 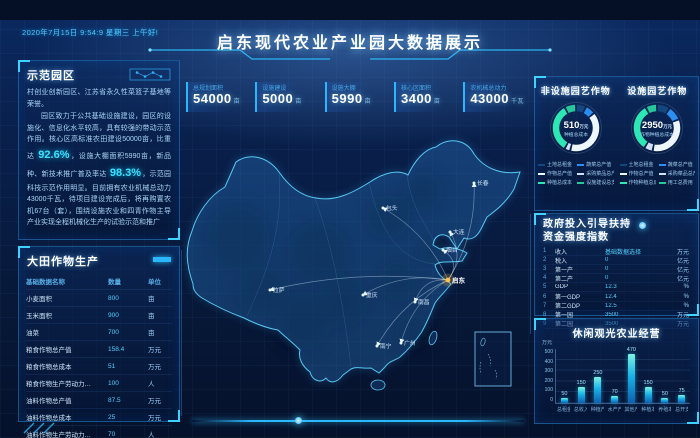 What do you see at coordinates (568, 307) in the screenshot?
I see `gov-cell: 第二GDP` at bounding box center [568, 307].